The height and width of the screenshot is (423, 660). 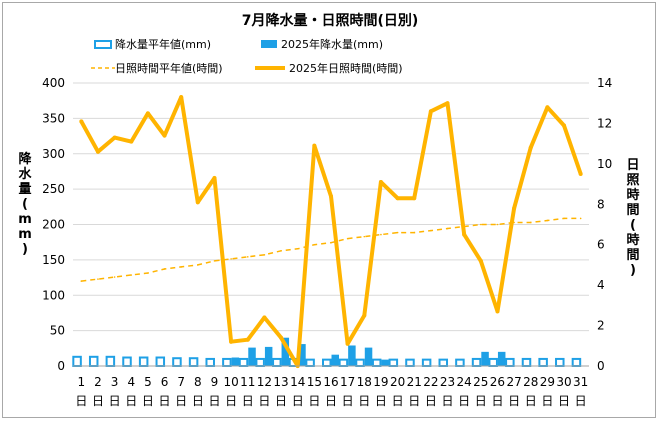 I want to click on legend-label: 2025年日照時間(時間), so click(x=346, y=68).